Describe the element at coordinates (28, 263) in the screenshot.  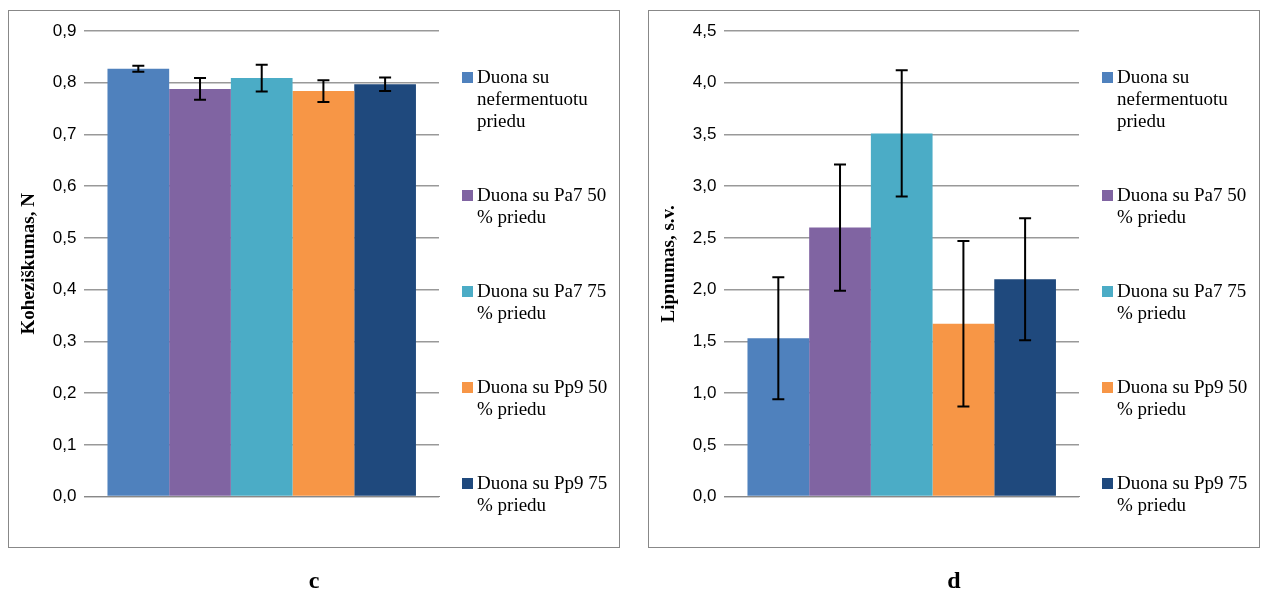
I see `y-axis-title: Kohezіškumas, N` at that location.